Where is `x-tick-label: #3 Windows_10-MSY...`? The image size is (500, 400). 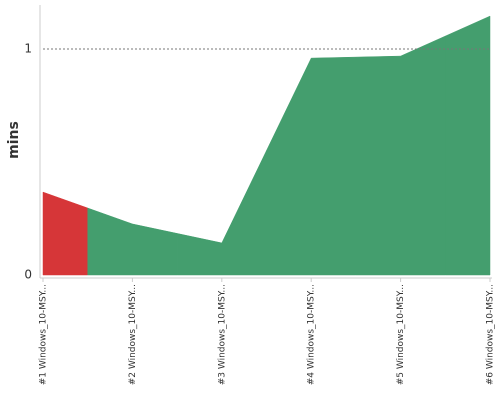
x-tick-label: #3 Windows_10-MSY... is located at coordinates (222, 334).